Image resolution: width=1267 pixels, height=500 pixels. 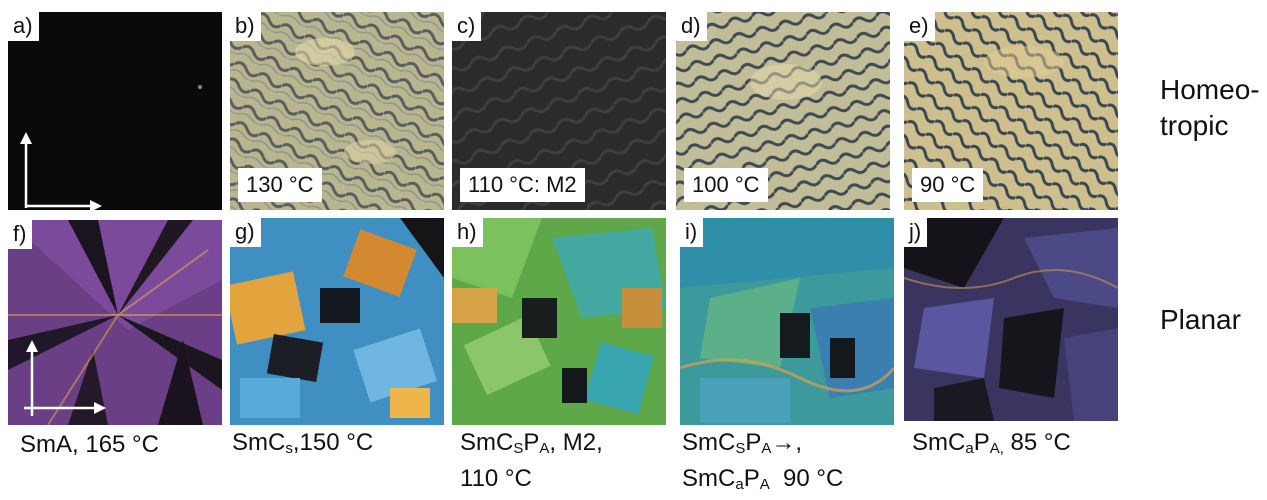 I want to click on caption-part: ,150 °C, so click(x=333, y=442).